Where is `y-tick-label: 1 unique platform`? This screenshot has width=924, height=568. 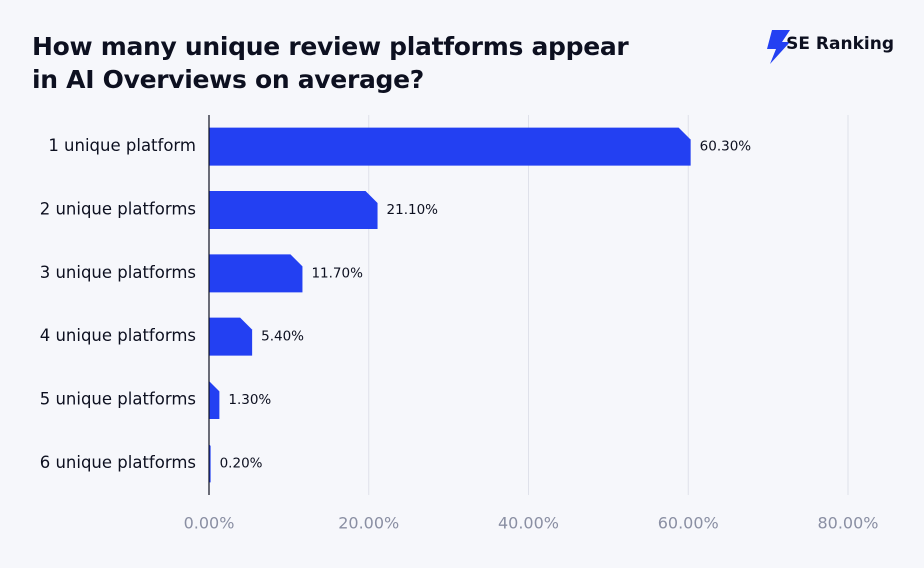
y-tick-label: 1 unique platform is located at coordinates (122, 145).